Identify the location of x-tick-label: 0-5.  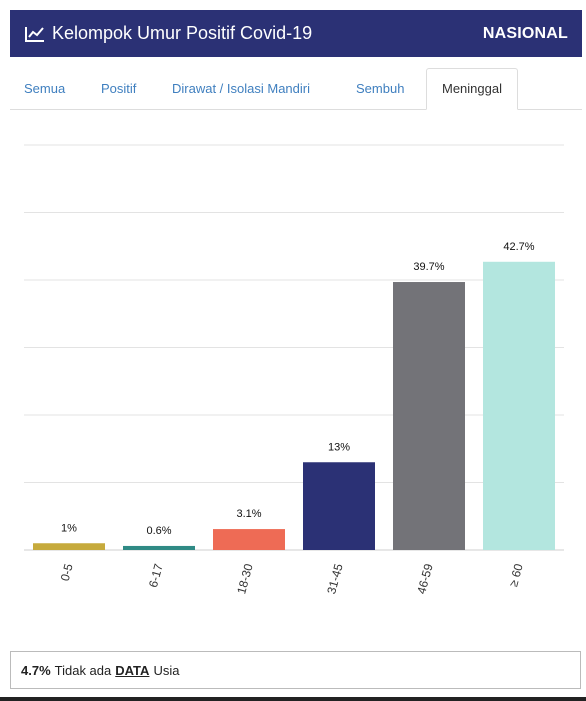
(67, 572).